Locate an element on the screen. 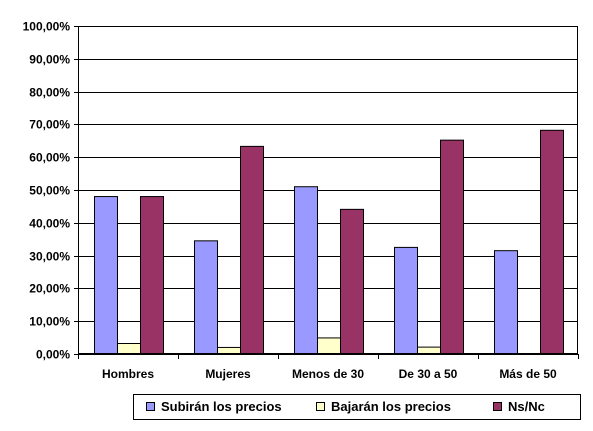 The width and height of the screenshot is (593, 431). legend-box is located at coordinates (357, 407).